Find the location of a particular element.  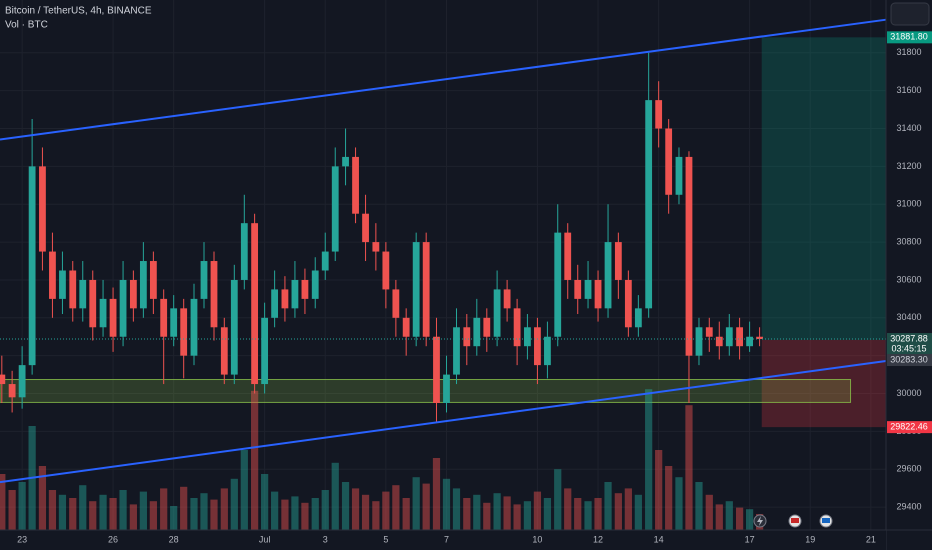

chart-title: Bitcoin / TetherUS, 4h, BINANCE is located at coordinates (78, 11).